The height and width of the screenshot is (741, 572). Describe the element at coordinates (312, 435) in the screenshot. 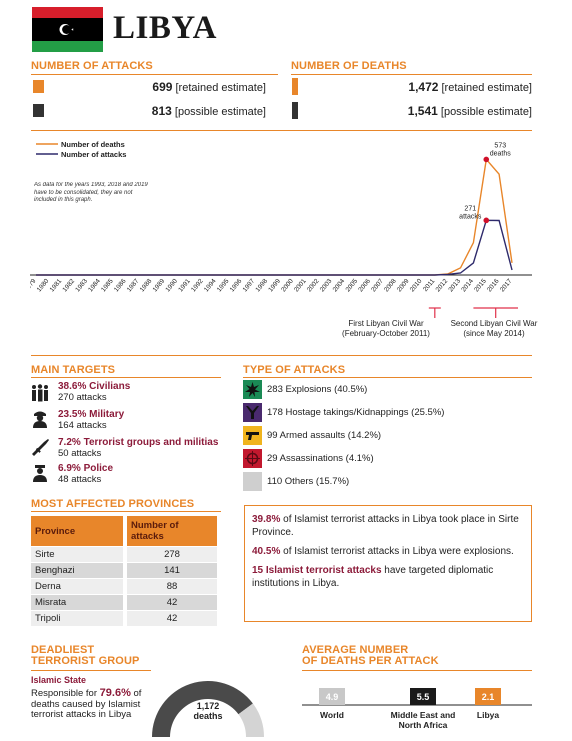

I see `attack-type-armed: 99 Armed assaults (14.2%)` at that location.